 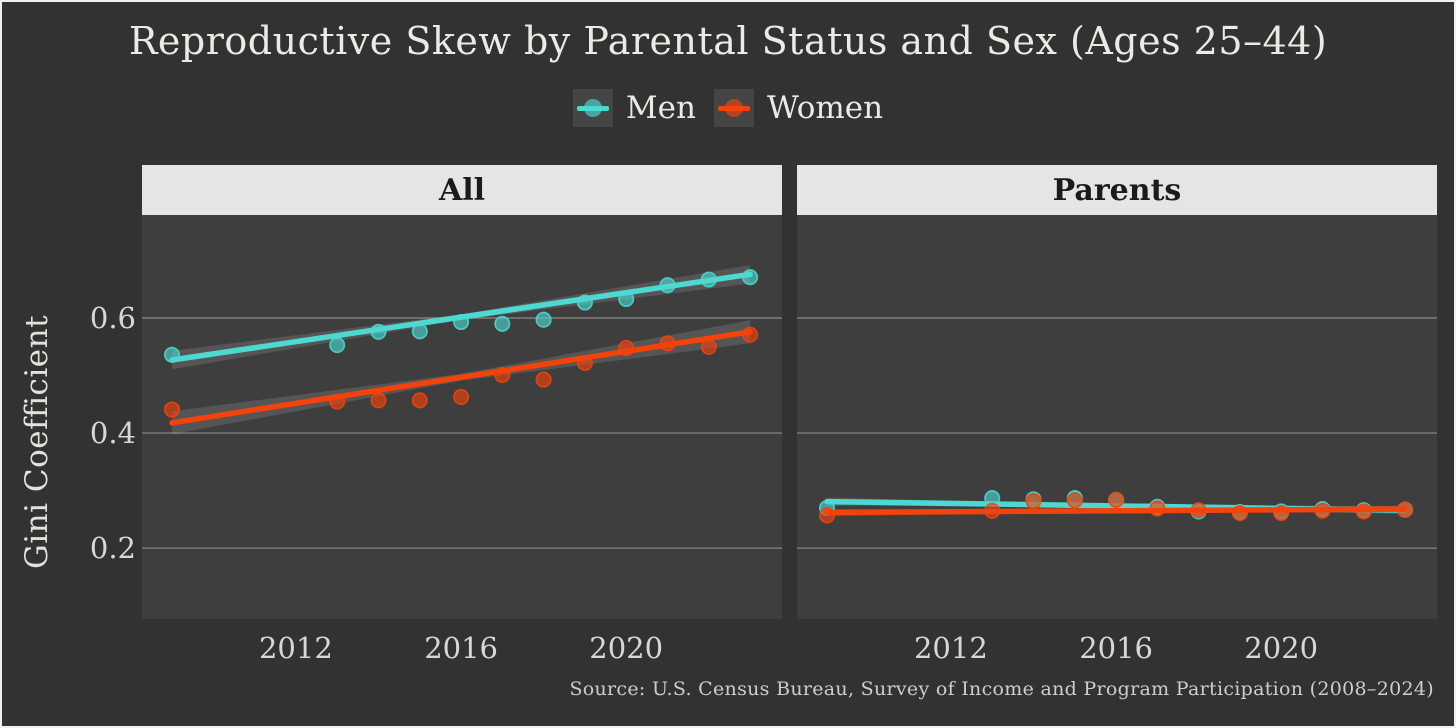 I want to click on legend-key-men, so click(x=592, y=108).